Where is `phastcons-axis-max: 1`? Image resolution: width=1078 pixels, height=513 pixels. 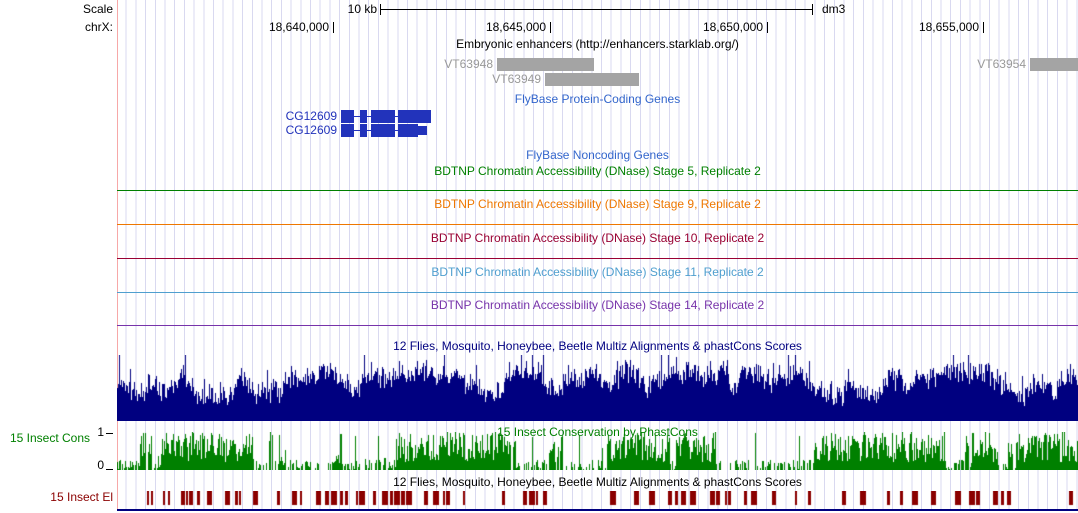 phastcons-axis-max: 1 is located at coordinates (100, 432).